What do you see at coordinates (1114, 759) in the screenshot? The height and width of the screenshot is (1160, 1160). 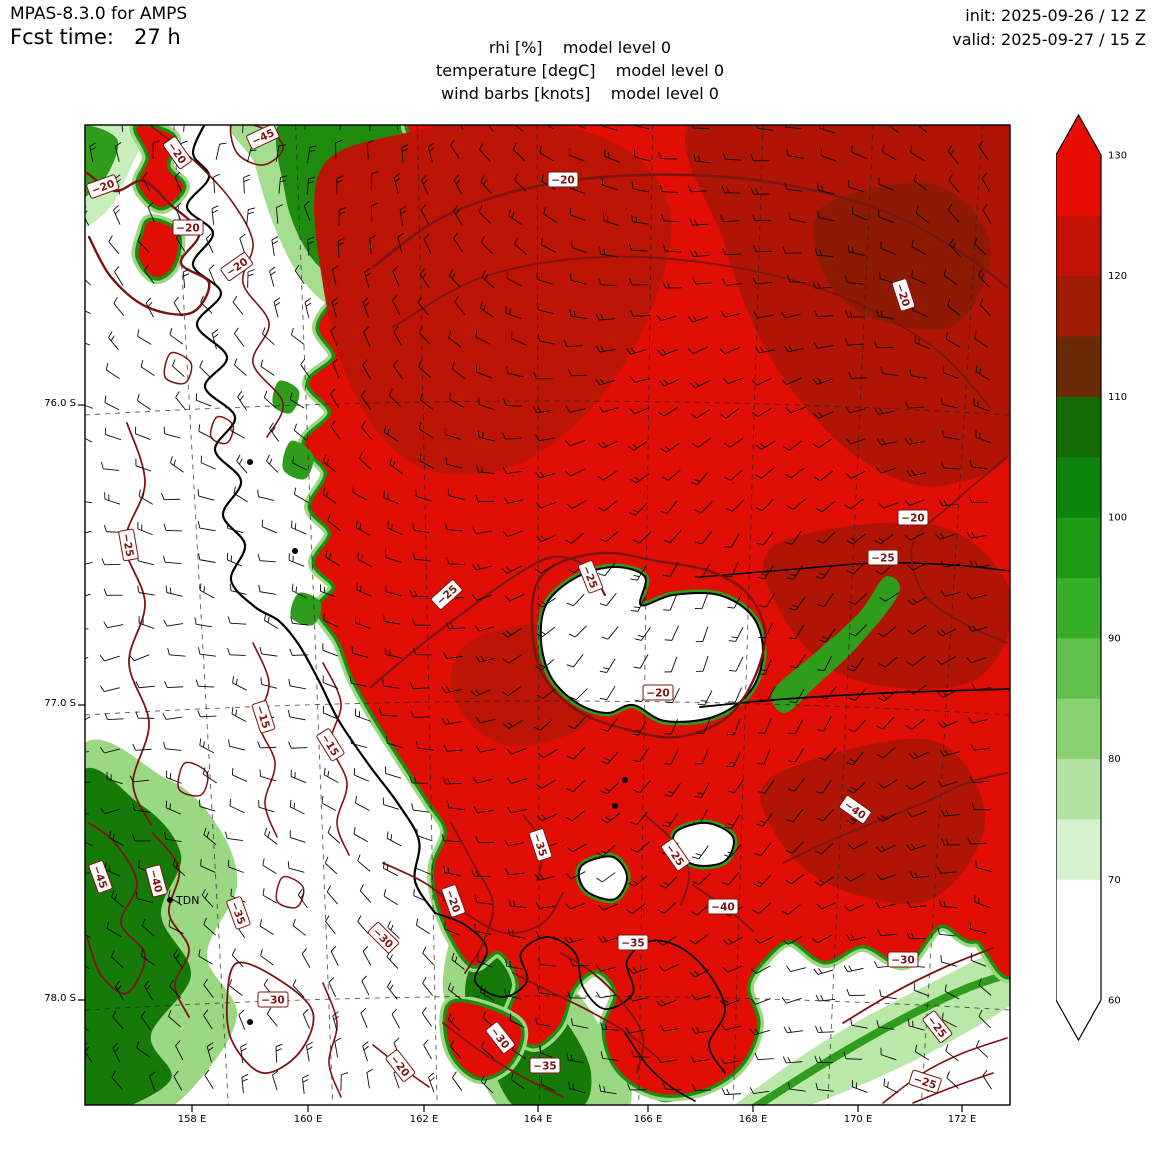 I see `colorbar-tick-label: 80` at bounding box center [1114, 759].